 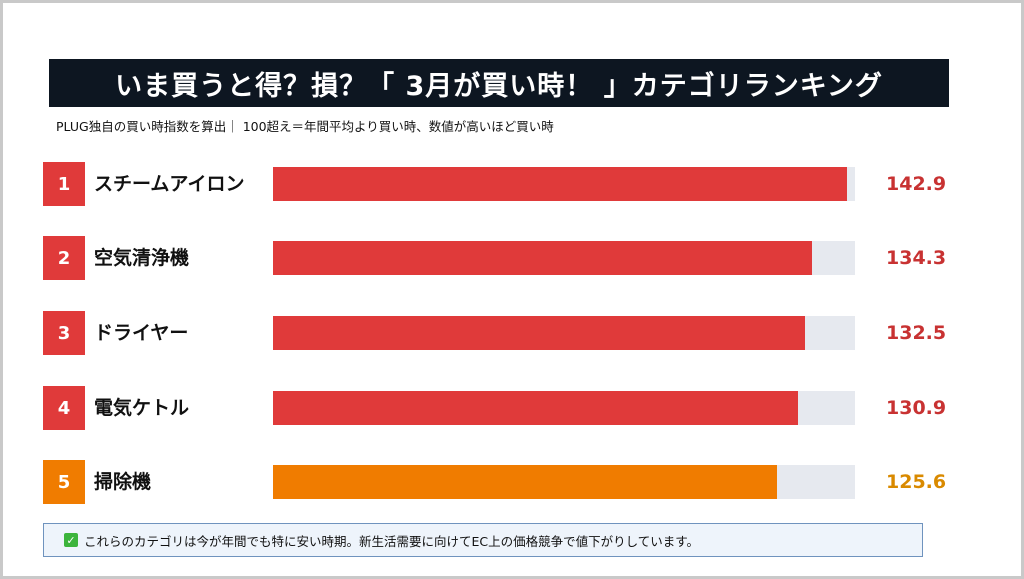 What do you see at coordinates (916, 333) in the screenshot?
I see `value-label: 132.5` at bounding box center [916, 333].